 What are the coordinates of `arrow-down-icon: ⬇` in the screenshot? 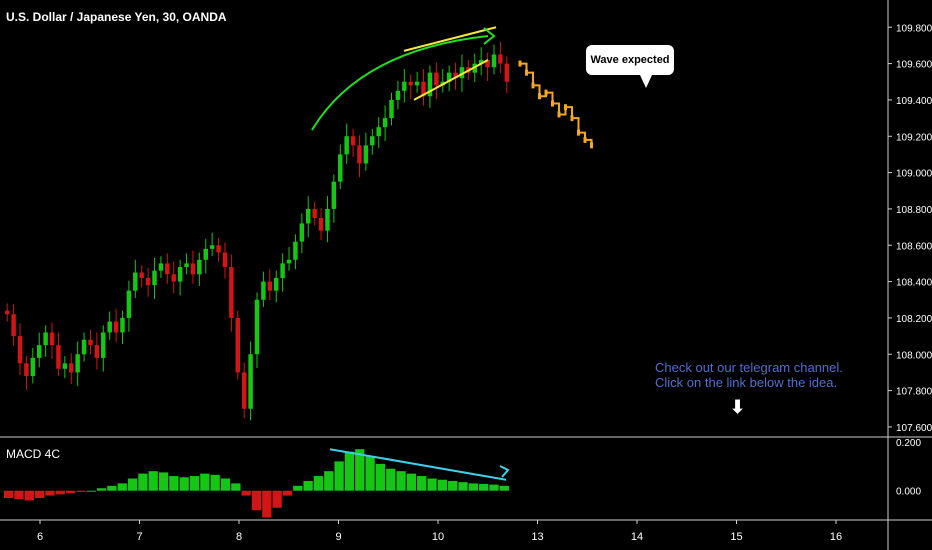 It's located at (738, 407).